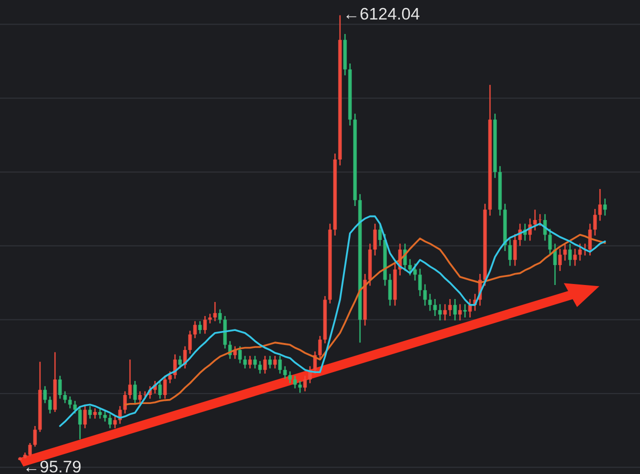 The width and height of the screenshot is (640, 474). Describe the element at coordinates (53, 466) in the screenshot. I see `annotation: ←95.79` at that location.